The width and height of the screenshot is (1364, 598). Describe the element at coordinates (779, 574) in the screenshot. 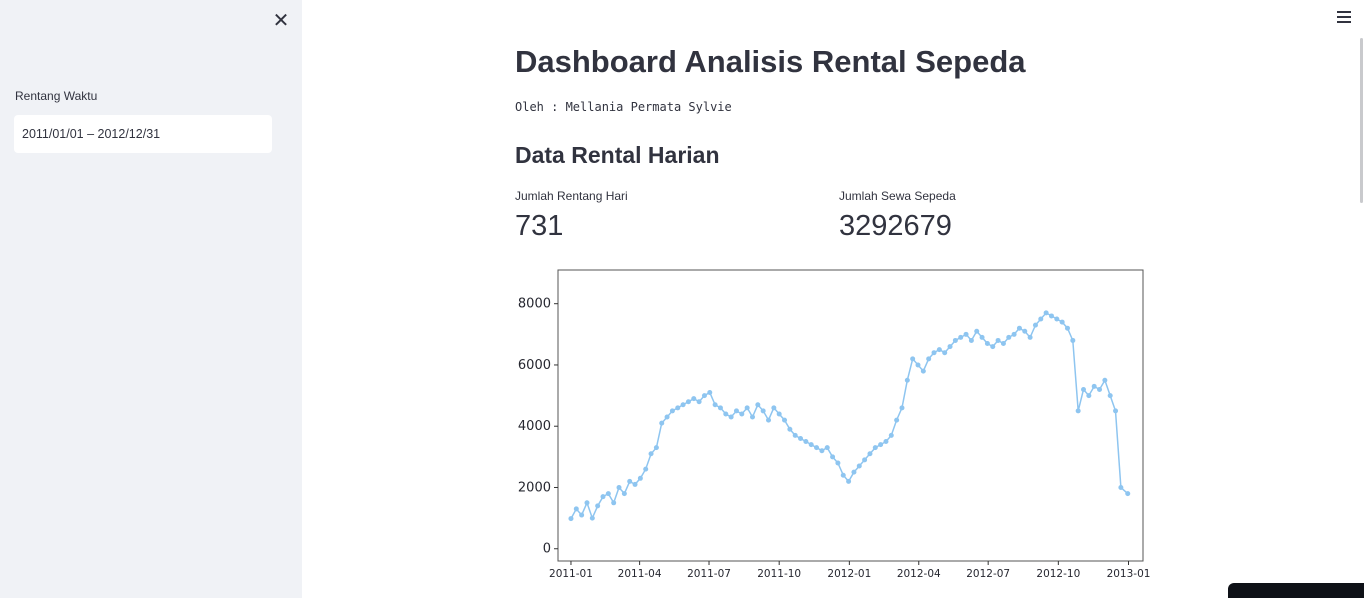

I see `x-tick-label: 2011-10` at that location.